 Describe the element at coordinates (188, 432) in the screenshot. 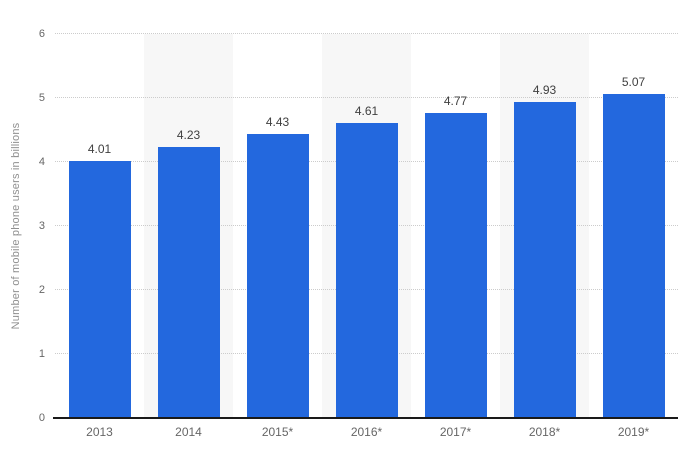

I see `x-axis-category-label: 2014` at that location.